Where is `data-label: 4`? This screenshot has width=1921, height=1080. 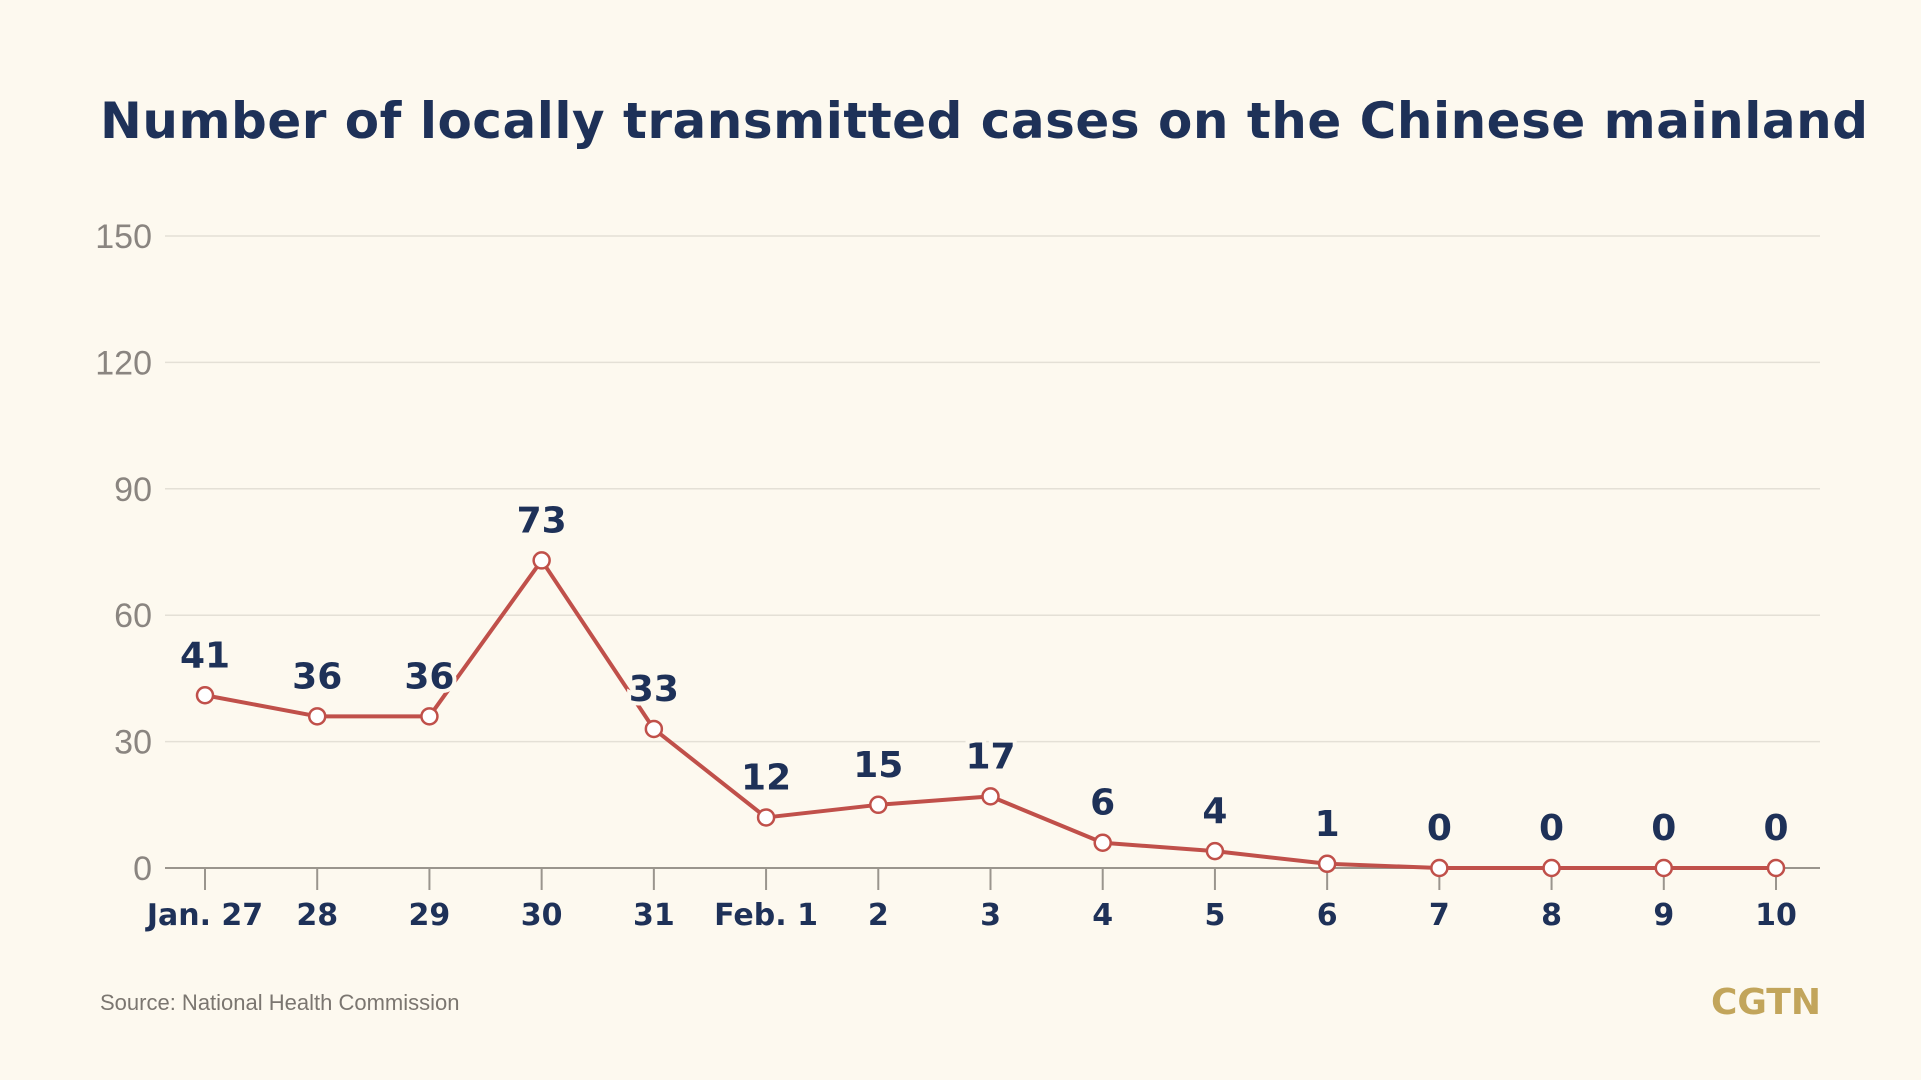 data-label: 4 is located at coordinates (1214, 811).